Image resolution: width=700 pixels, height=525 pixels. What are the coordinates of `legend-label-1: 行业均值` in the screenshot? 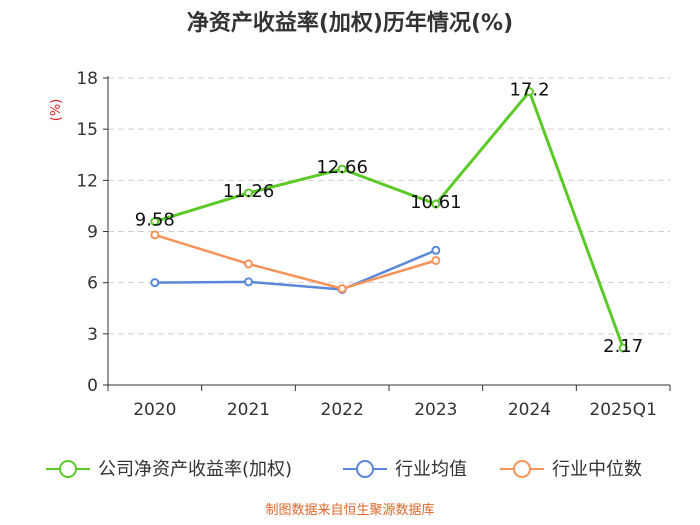 It's located at (431, 469).